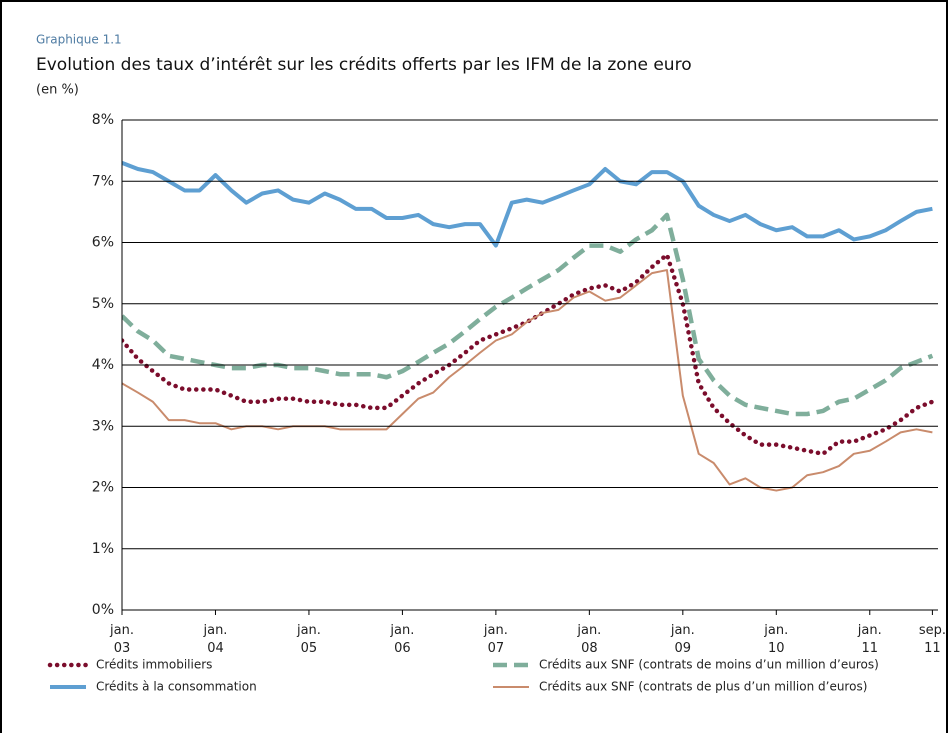  I want to click on kicker: Graphique 1.1, so click(79, 40).